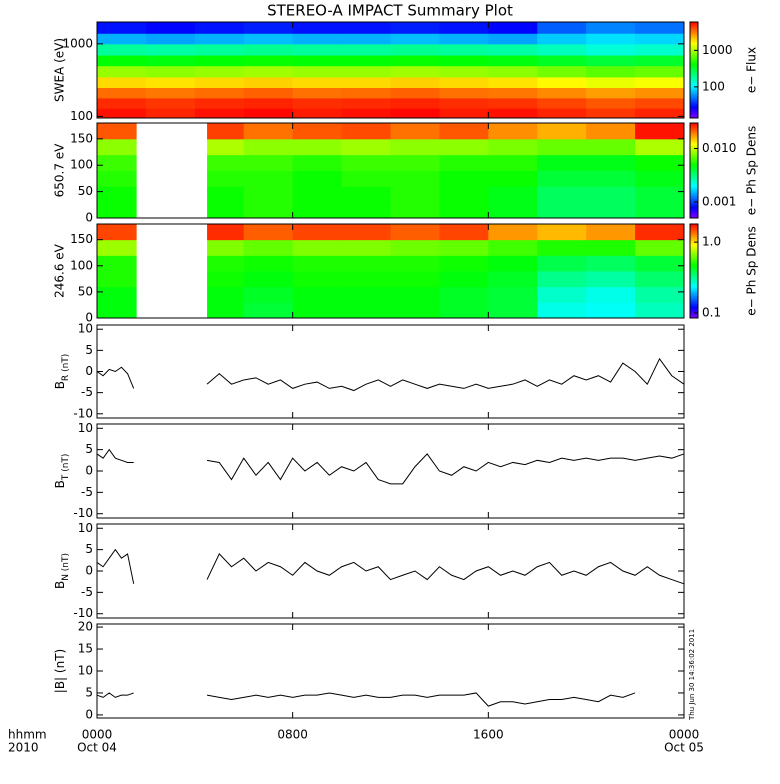  I want to click on y-tick-label: 50, so click(85, 191).